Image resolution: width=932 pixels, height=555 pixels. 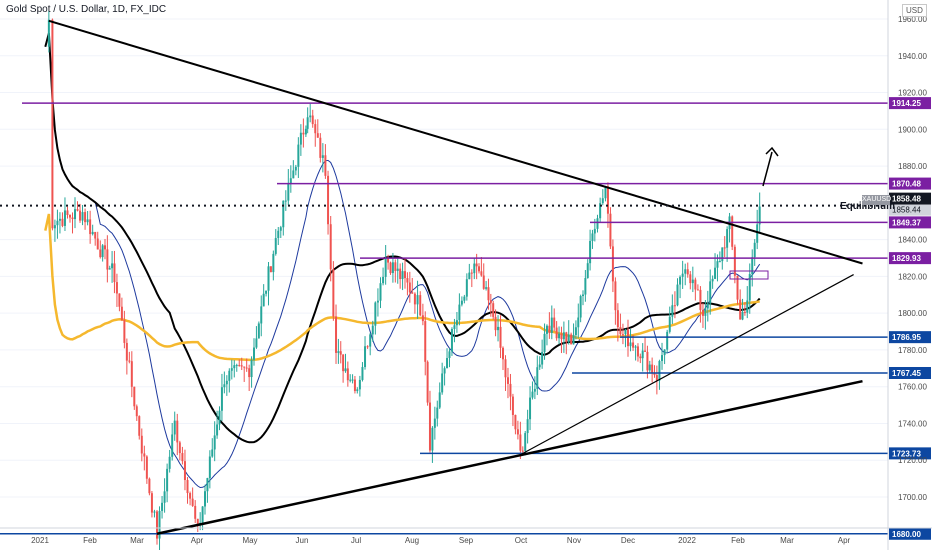 I want to click on y-tick-label: 1740.00, so click(x=912, y=423).